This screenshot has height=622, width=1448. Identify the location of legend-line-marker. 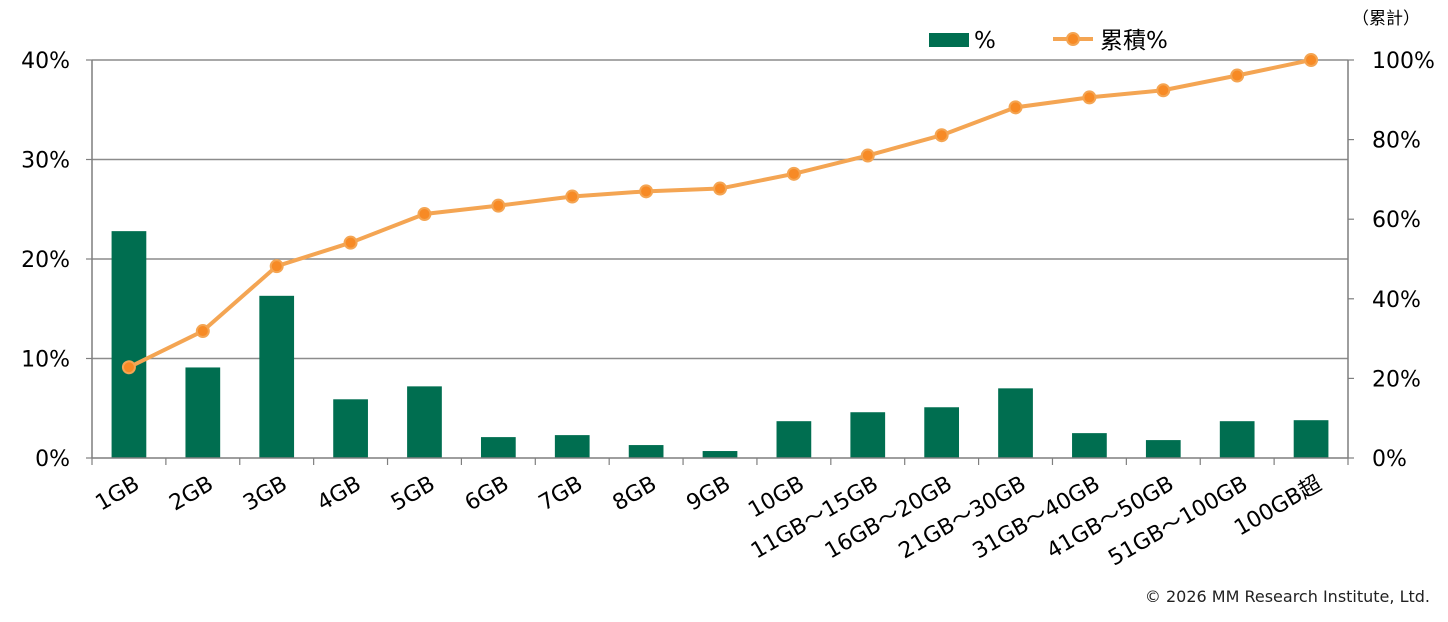
(1073, 39).